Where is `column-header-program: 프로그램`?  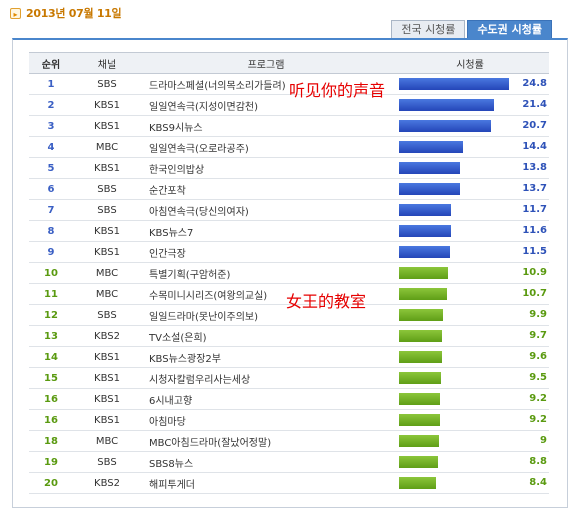
column-header-program: 프로그램 is located at coordinates (266, 63).